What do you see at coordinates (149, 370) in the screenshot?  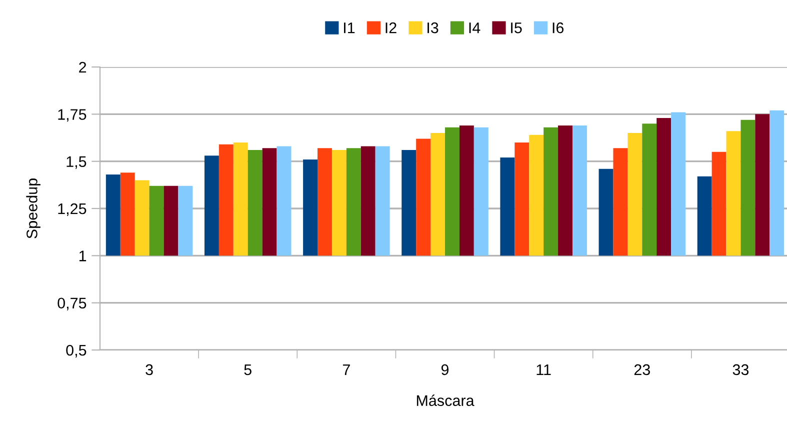 I see `x-tick-label: 3` at bounding box center [149, 370].